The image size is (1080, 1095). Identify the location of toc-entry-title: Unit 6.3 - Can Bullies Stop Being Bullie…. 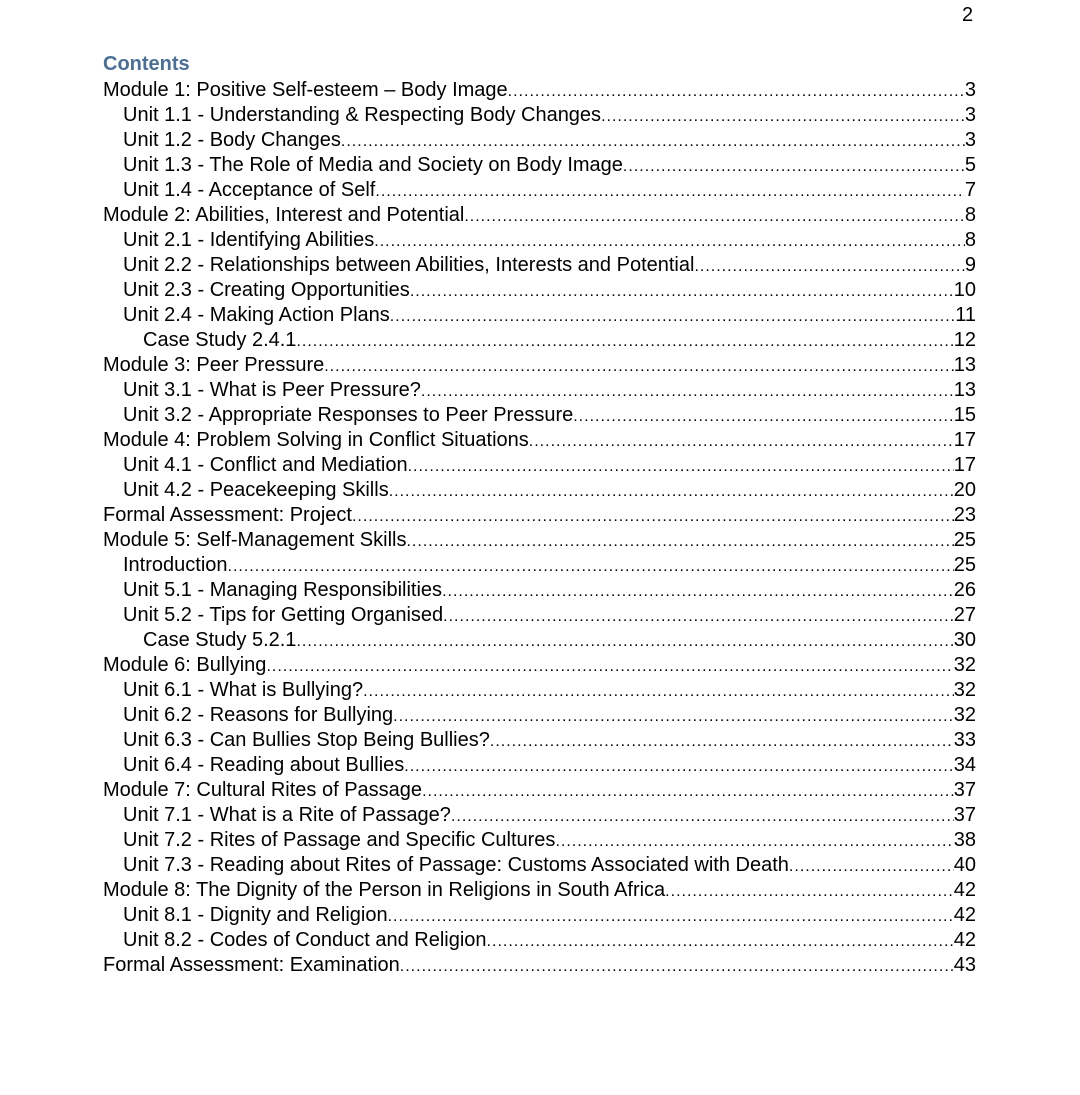
(306, 740).